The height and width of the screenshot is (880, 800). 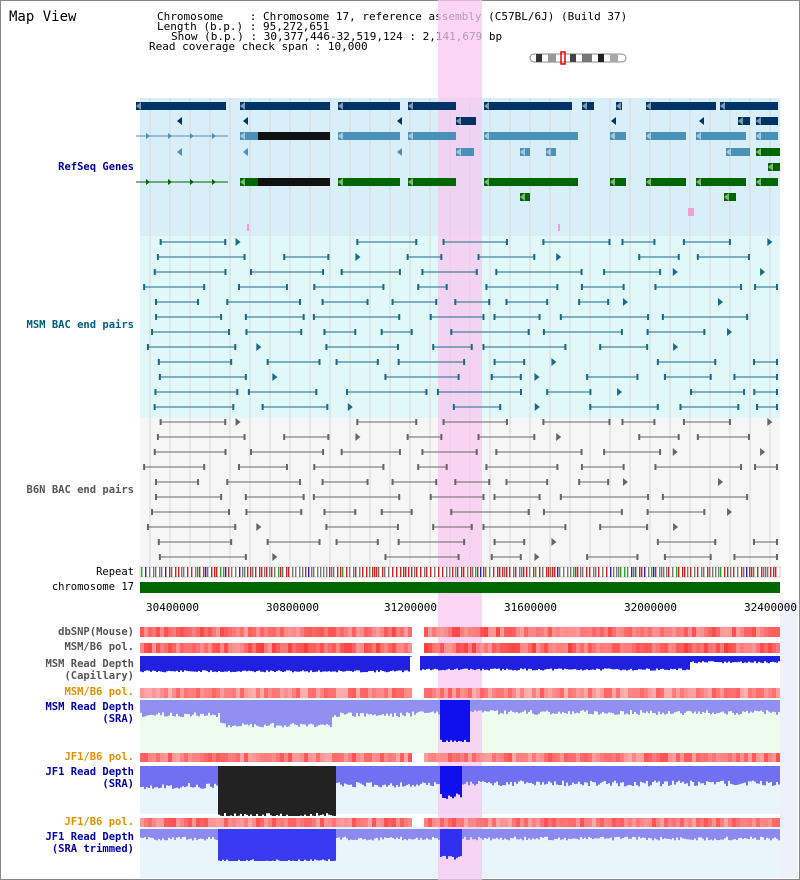 What do you see at coordinates (460, 489) in the screenshot?
I see `b6n-bac-glyphs` at bounding box center [460, 489].